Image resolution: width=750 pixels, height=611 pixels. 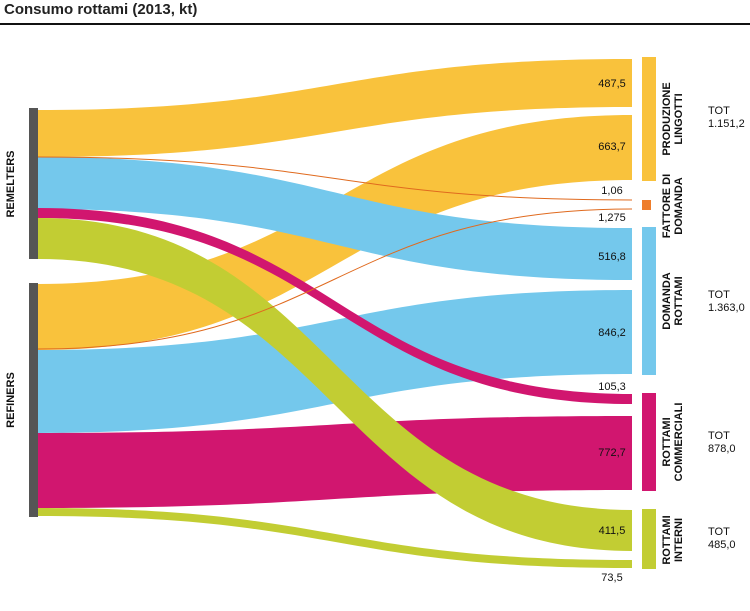 I want to click on flow-value-label: 1,06, so click(x=611, y=191).